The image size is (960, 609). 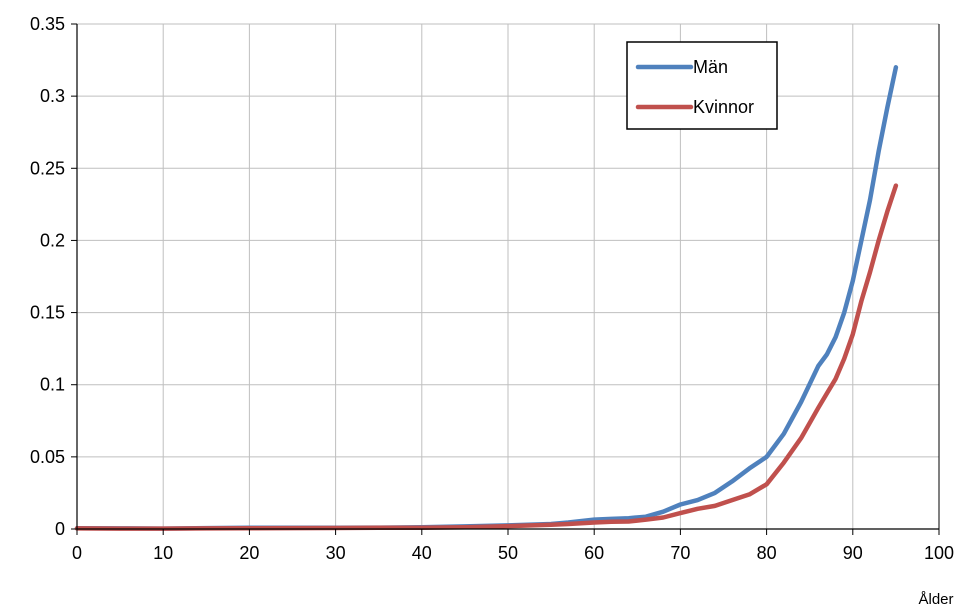 What do you see at coordinates (939, 553) in the screenshot?
I see `x-tick-label: 100` at bounding box center [939, 553].